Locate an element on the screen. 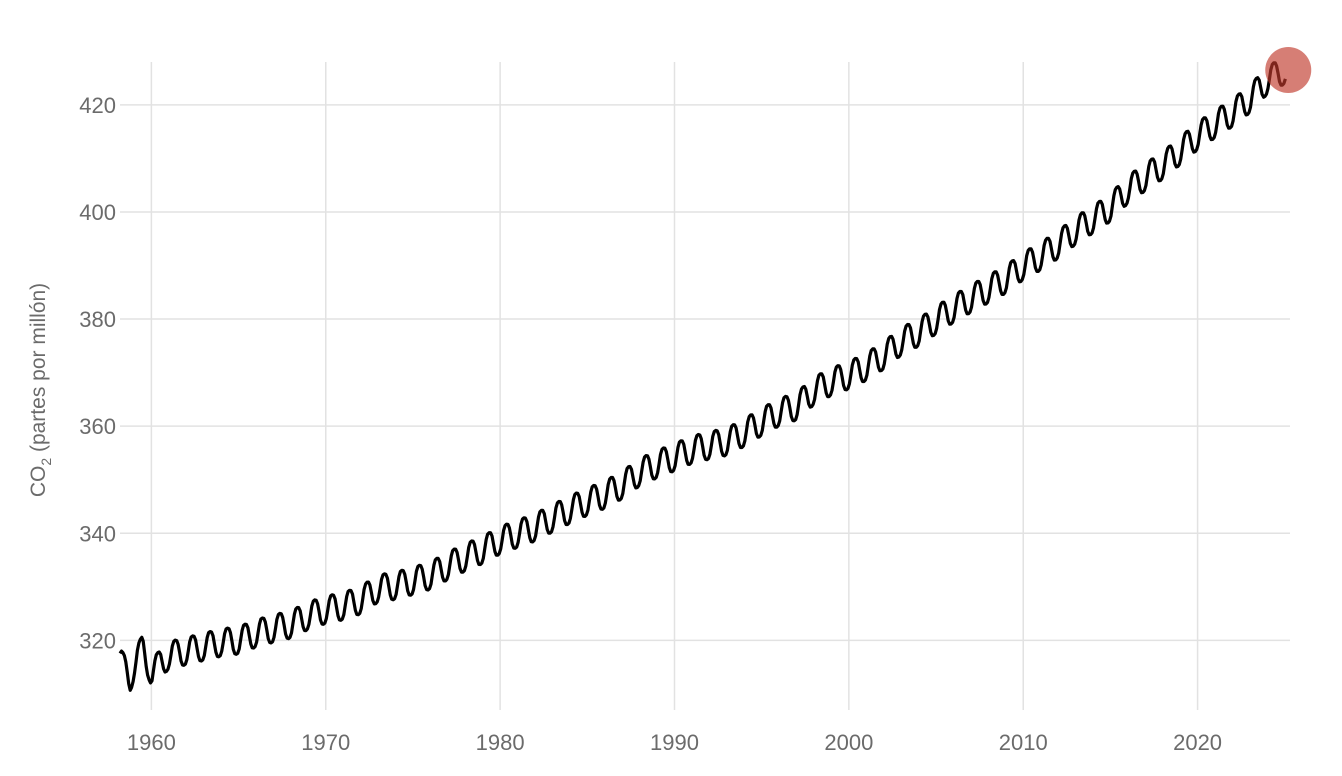  x-tick-label-1970: 1970 is located at coordinates (325, 742).